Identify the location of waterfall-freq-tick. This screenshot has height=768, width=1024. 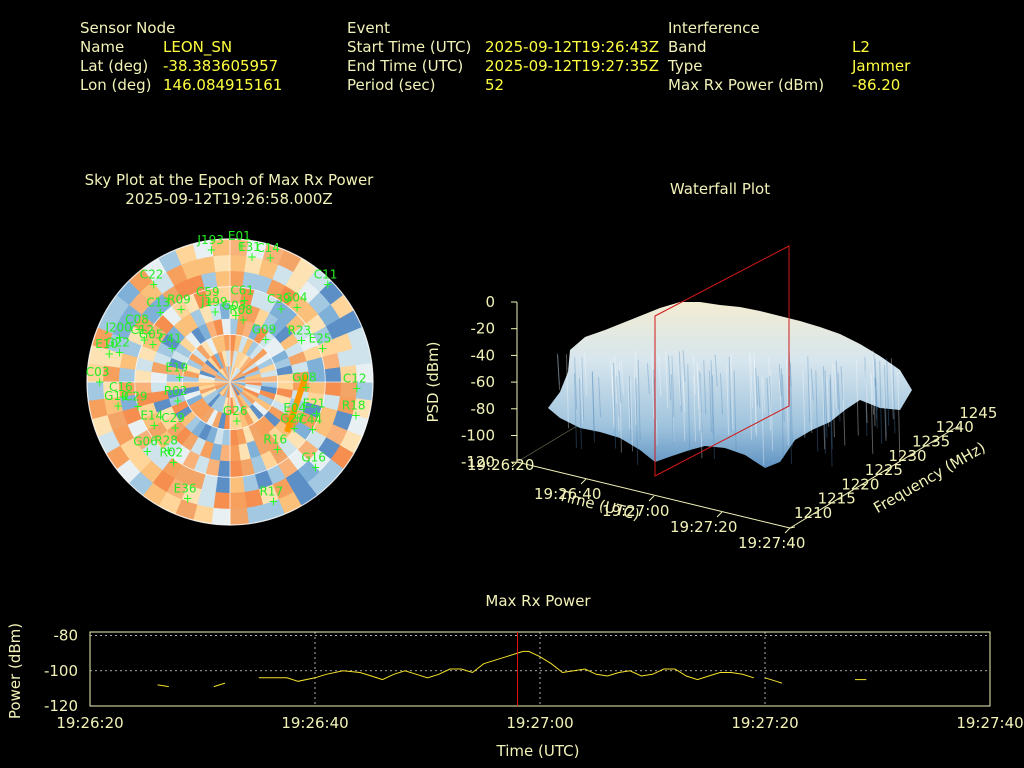
(840, 498).